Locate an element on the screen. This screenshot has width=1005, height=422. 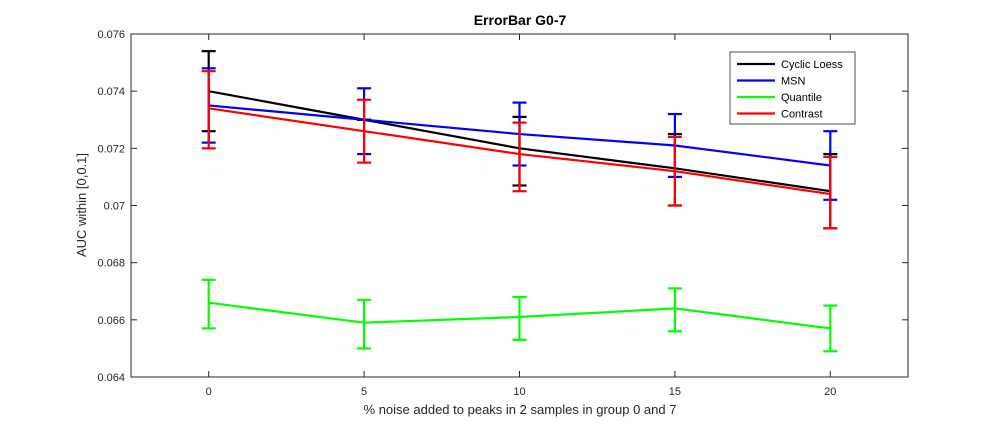
x-tick-label: 20 is located at coordinates (830, 392).